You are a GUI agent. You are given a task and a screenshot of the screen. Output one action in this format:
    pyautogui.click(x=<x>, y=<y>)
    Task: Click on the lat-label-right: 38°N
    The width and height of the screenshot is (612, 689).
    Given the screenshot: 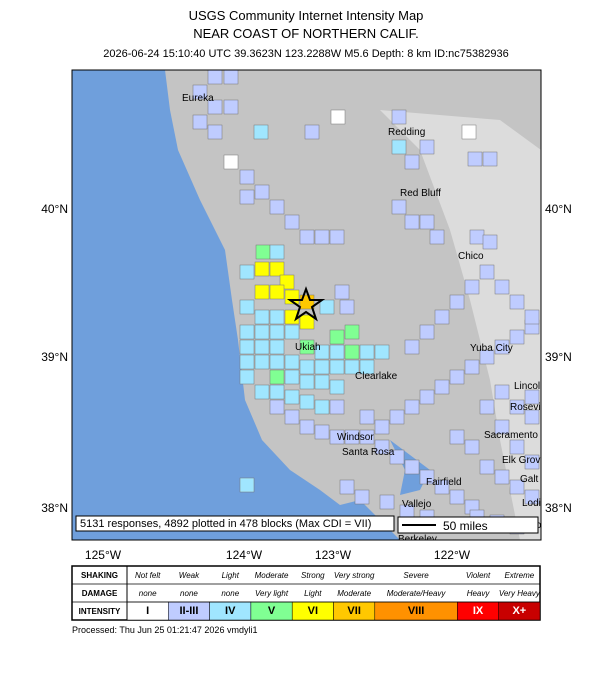 What is the action you would take?
    pyautogui.click(x=558, y=508)
    